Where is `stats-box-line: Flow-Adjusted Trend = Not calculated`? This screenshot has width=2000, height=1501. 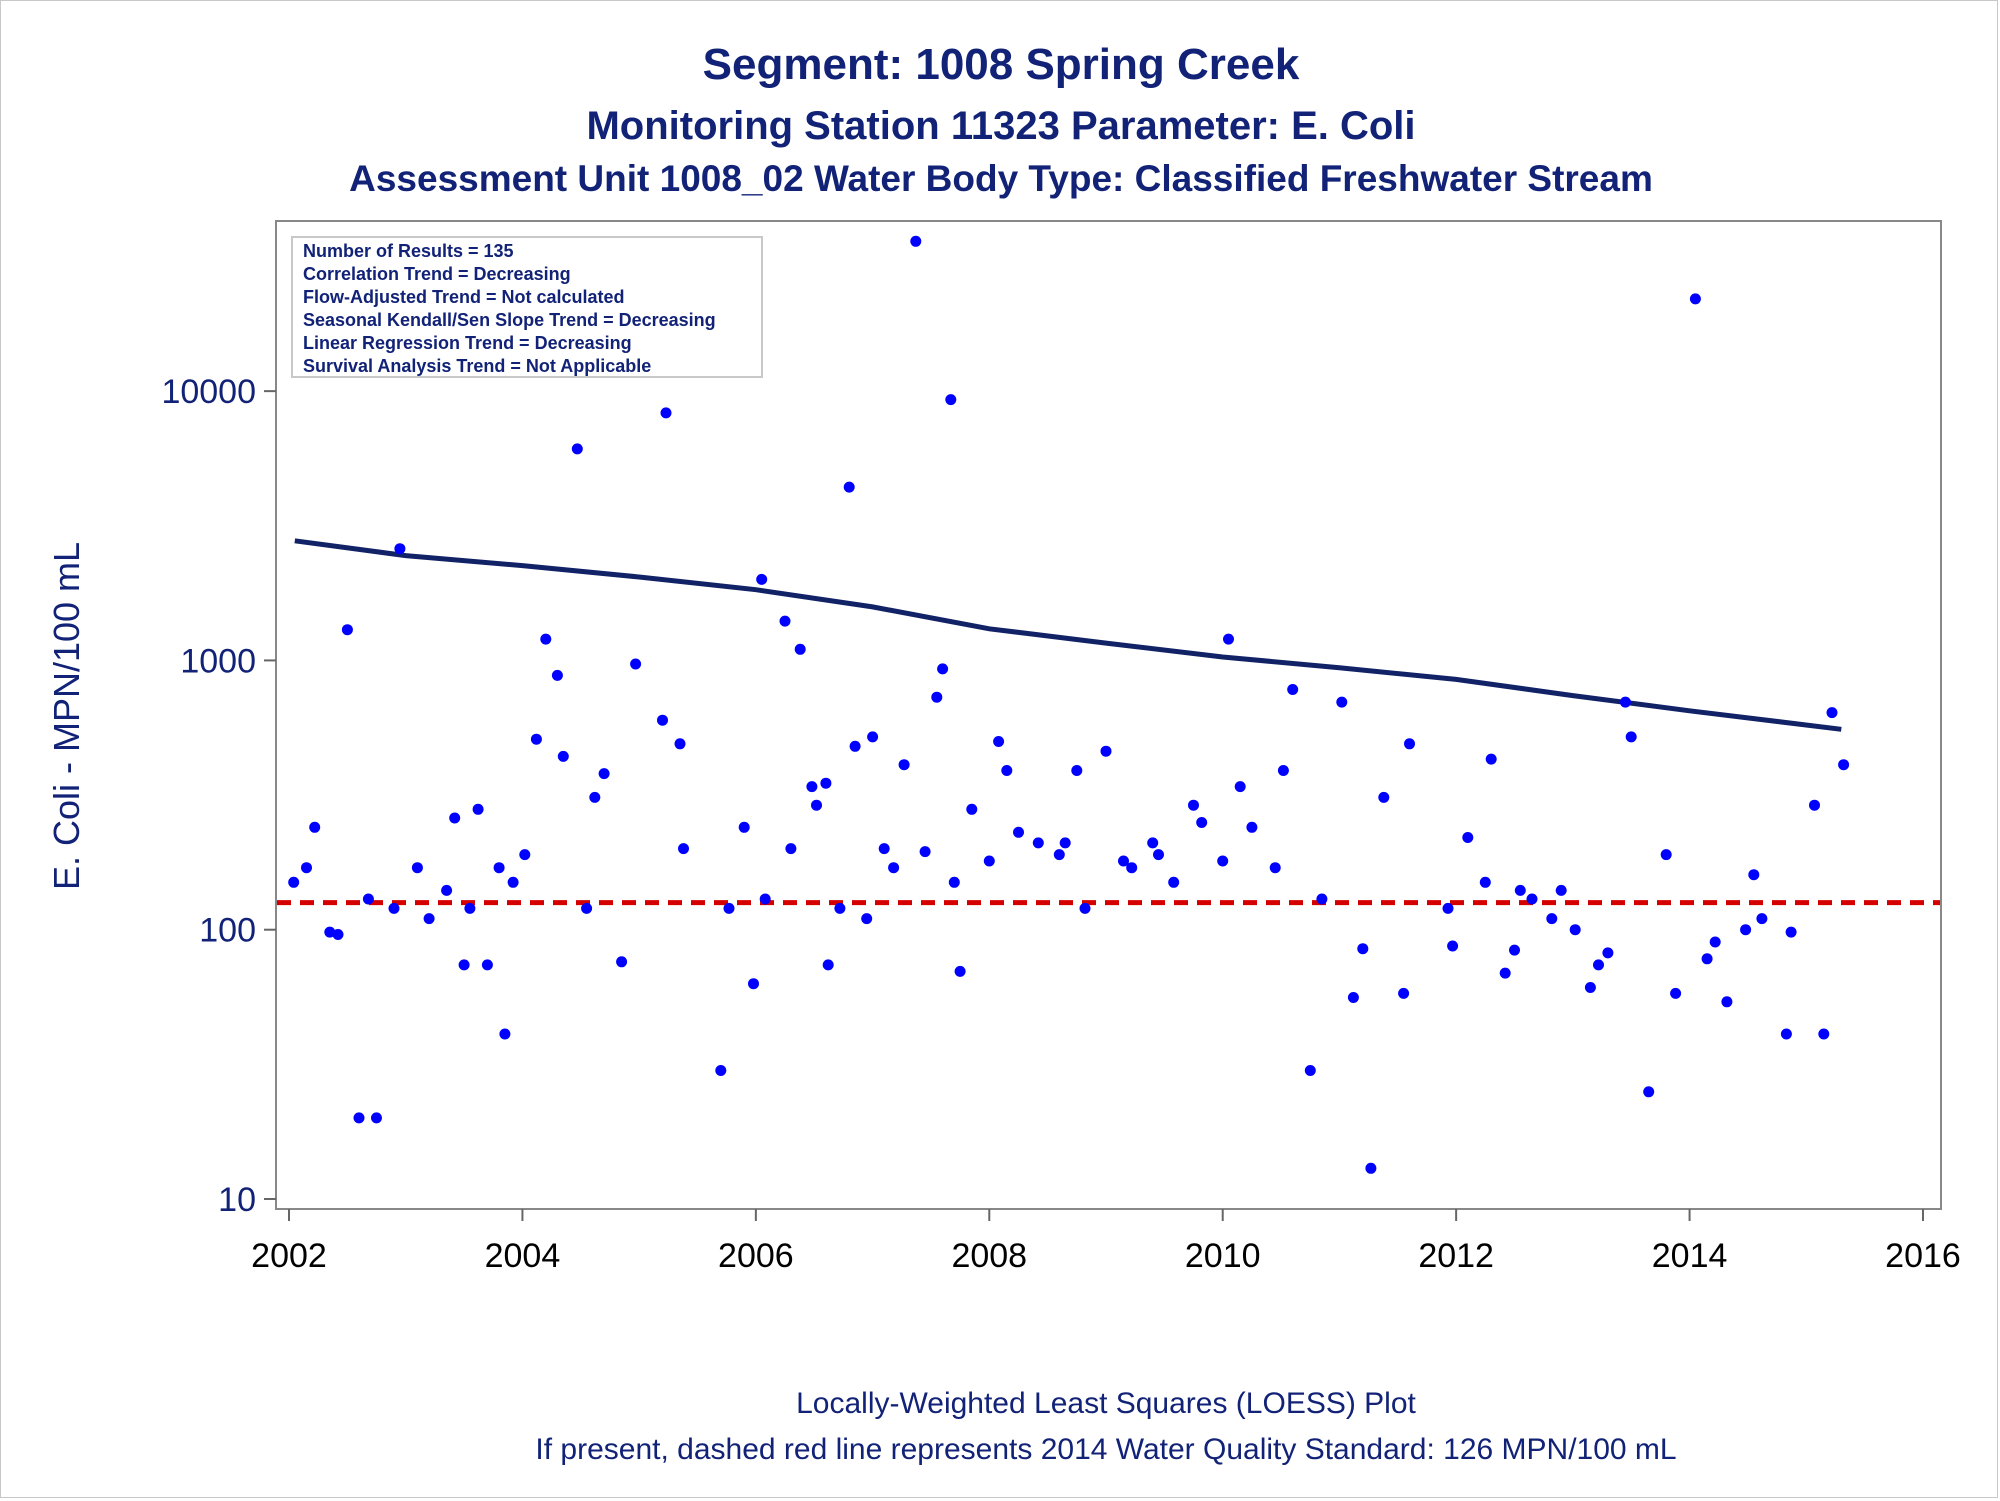 stats-box-line: Flow-Adjusted Trend = Not calculated is located at coordinates (464, 297).